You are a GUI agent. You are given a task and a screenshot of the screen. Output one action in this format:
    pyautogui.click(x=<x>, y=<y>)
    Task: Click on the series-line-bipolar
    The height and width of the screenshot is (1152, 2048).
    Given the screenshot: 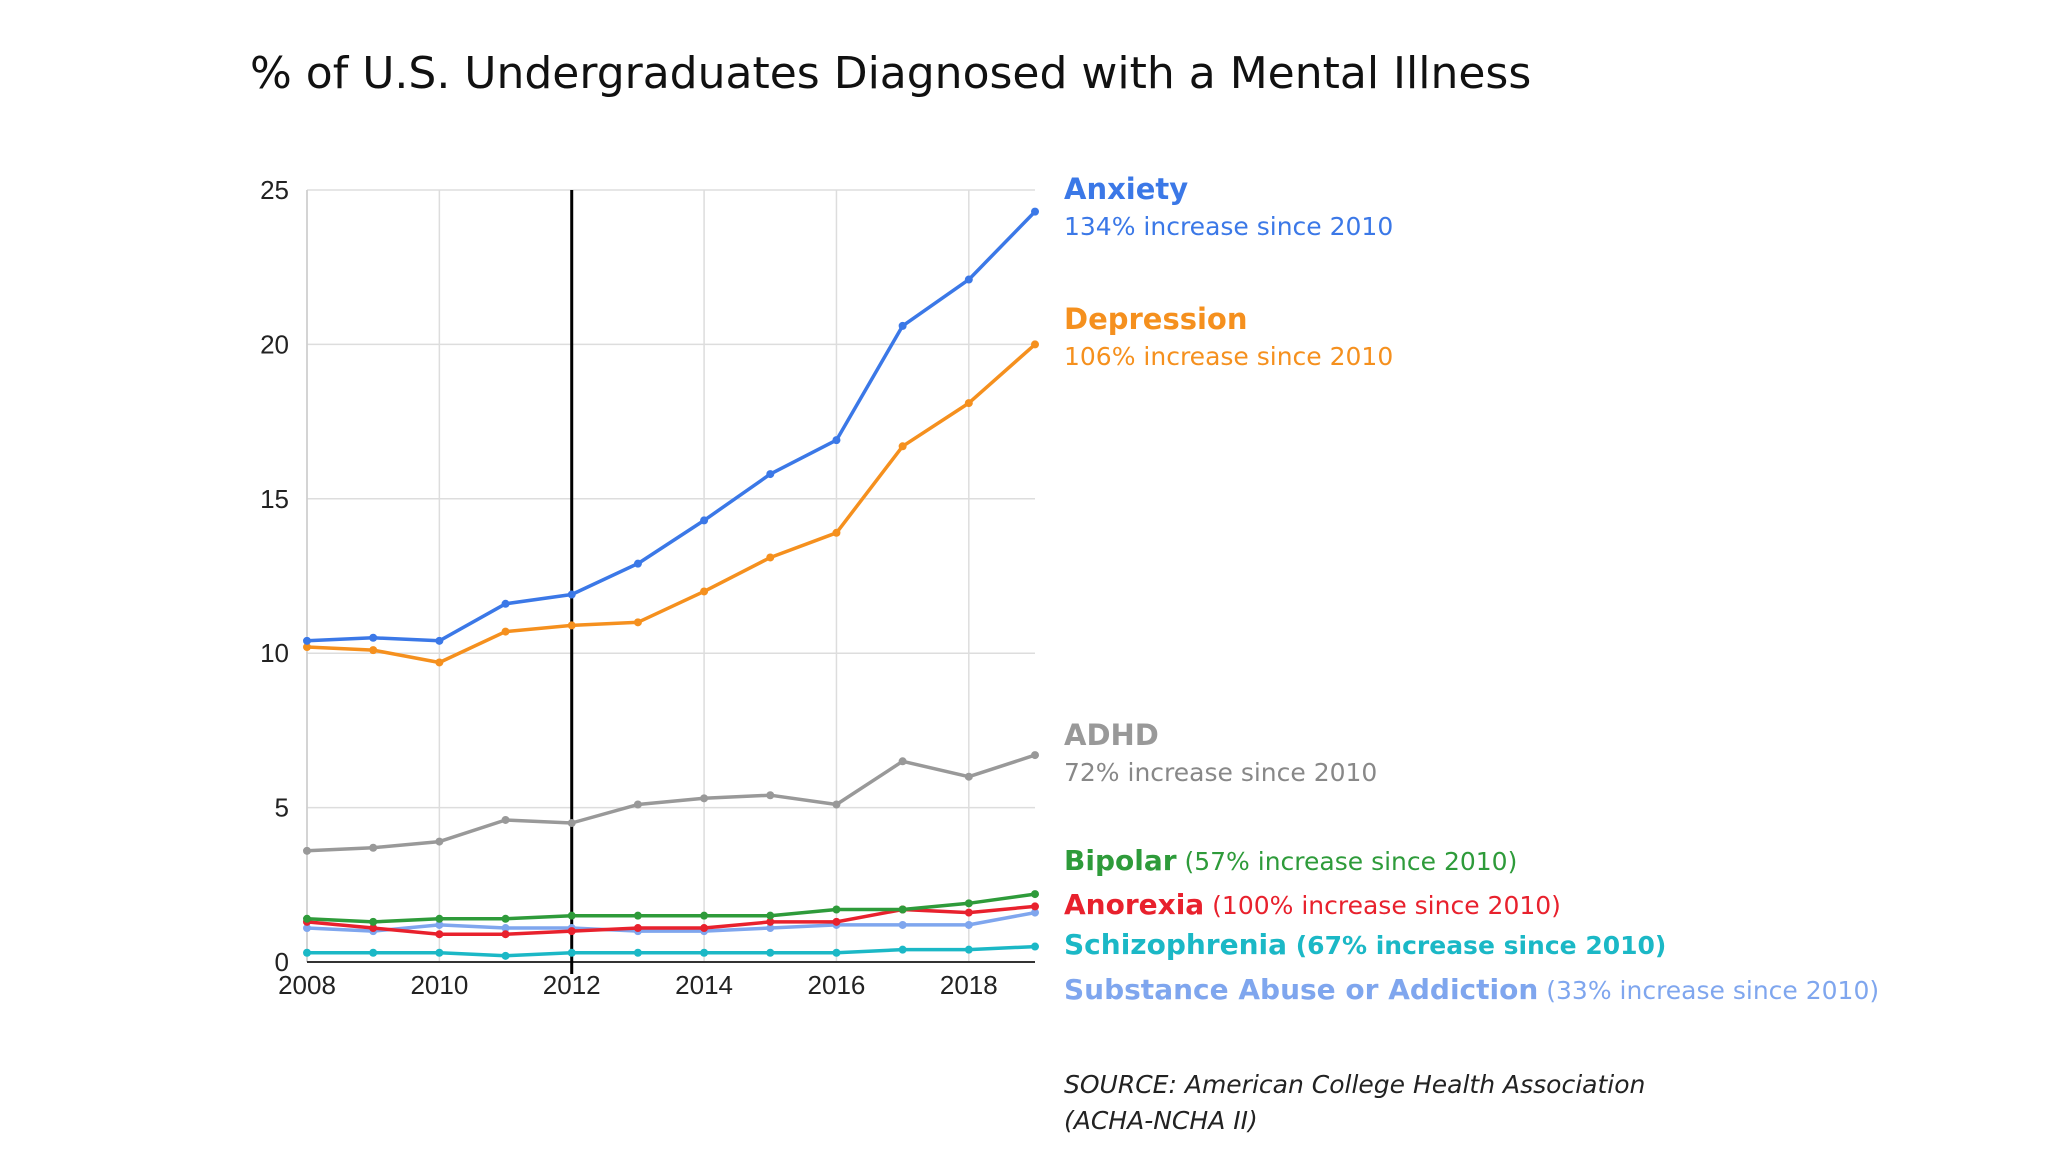 What is the action you would take?
    pyautogui.click(x=671, y=908)
    